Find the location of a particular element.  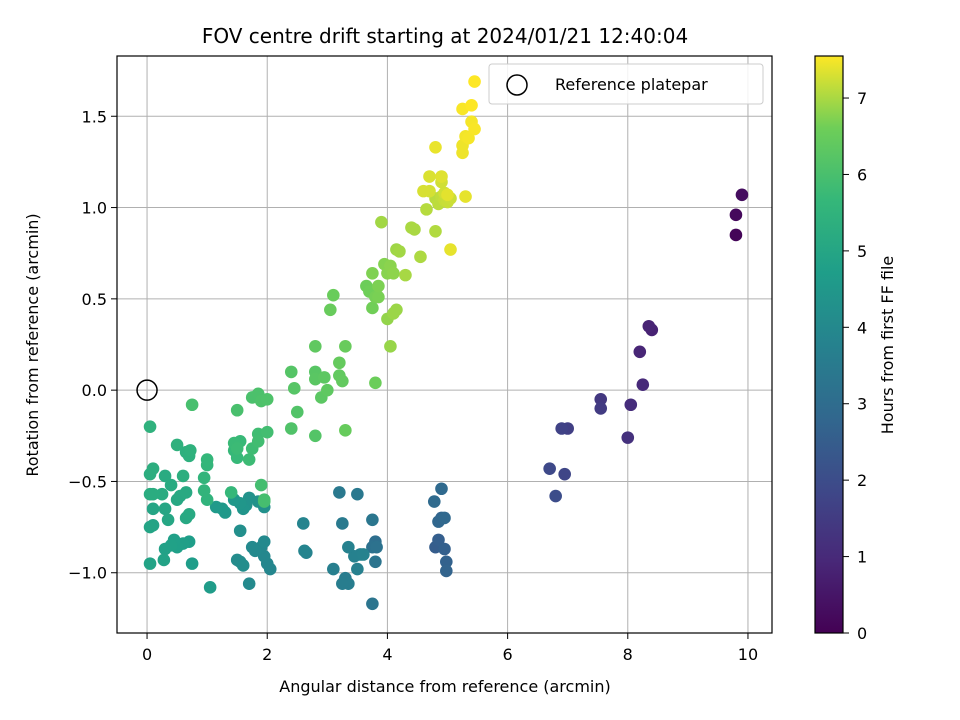

x-tick-label: 10 is located at coordinates (748, 654).